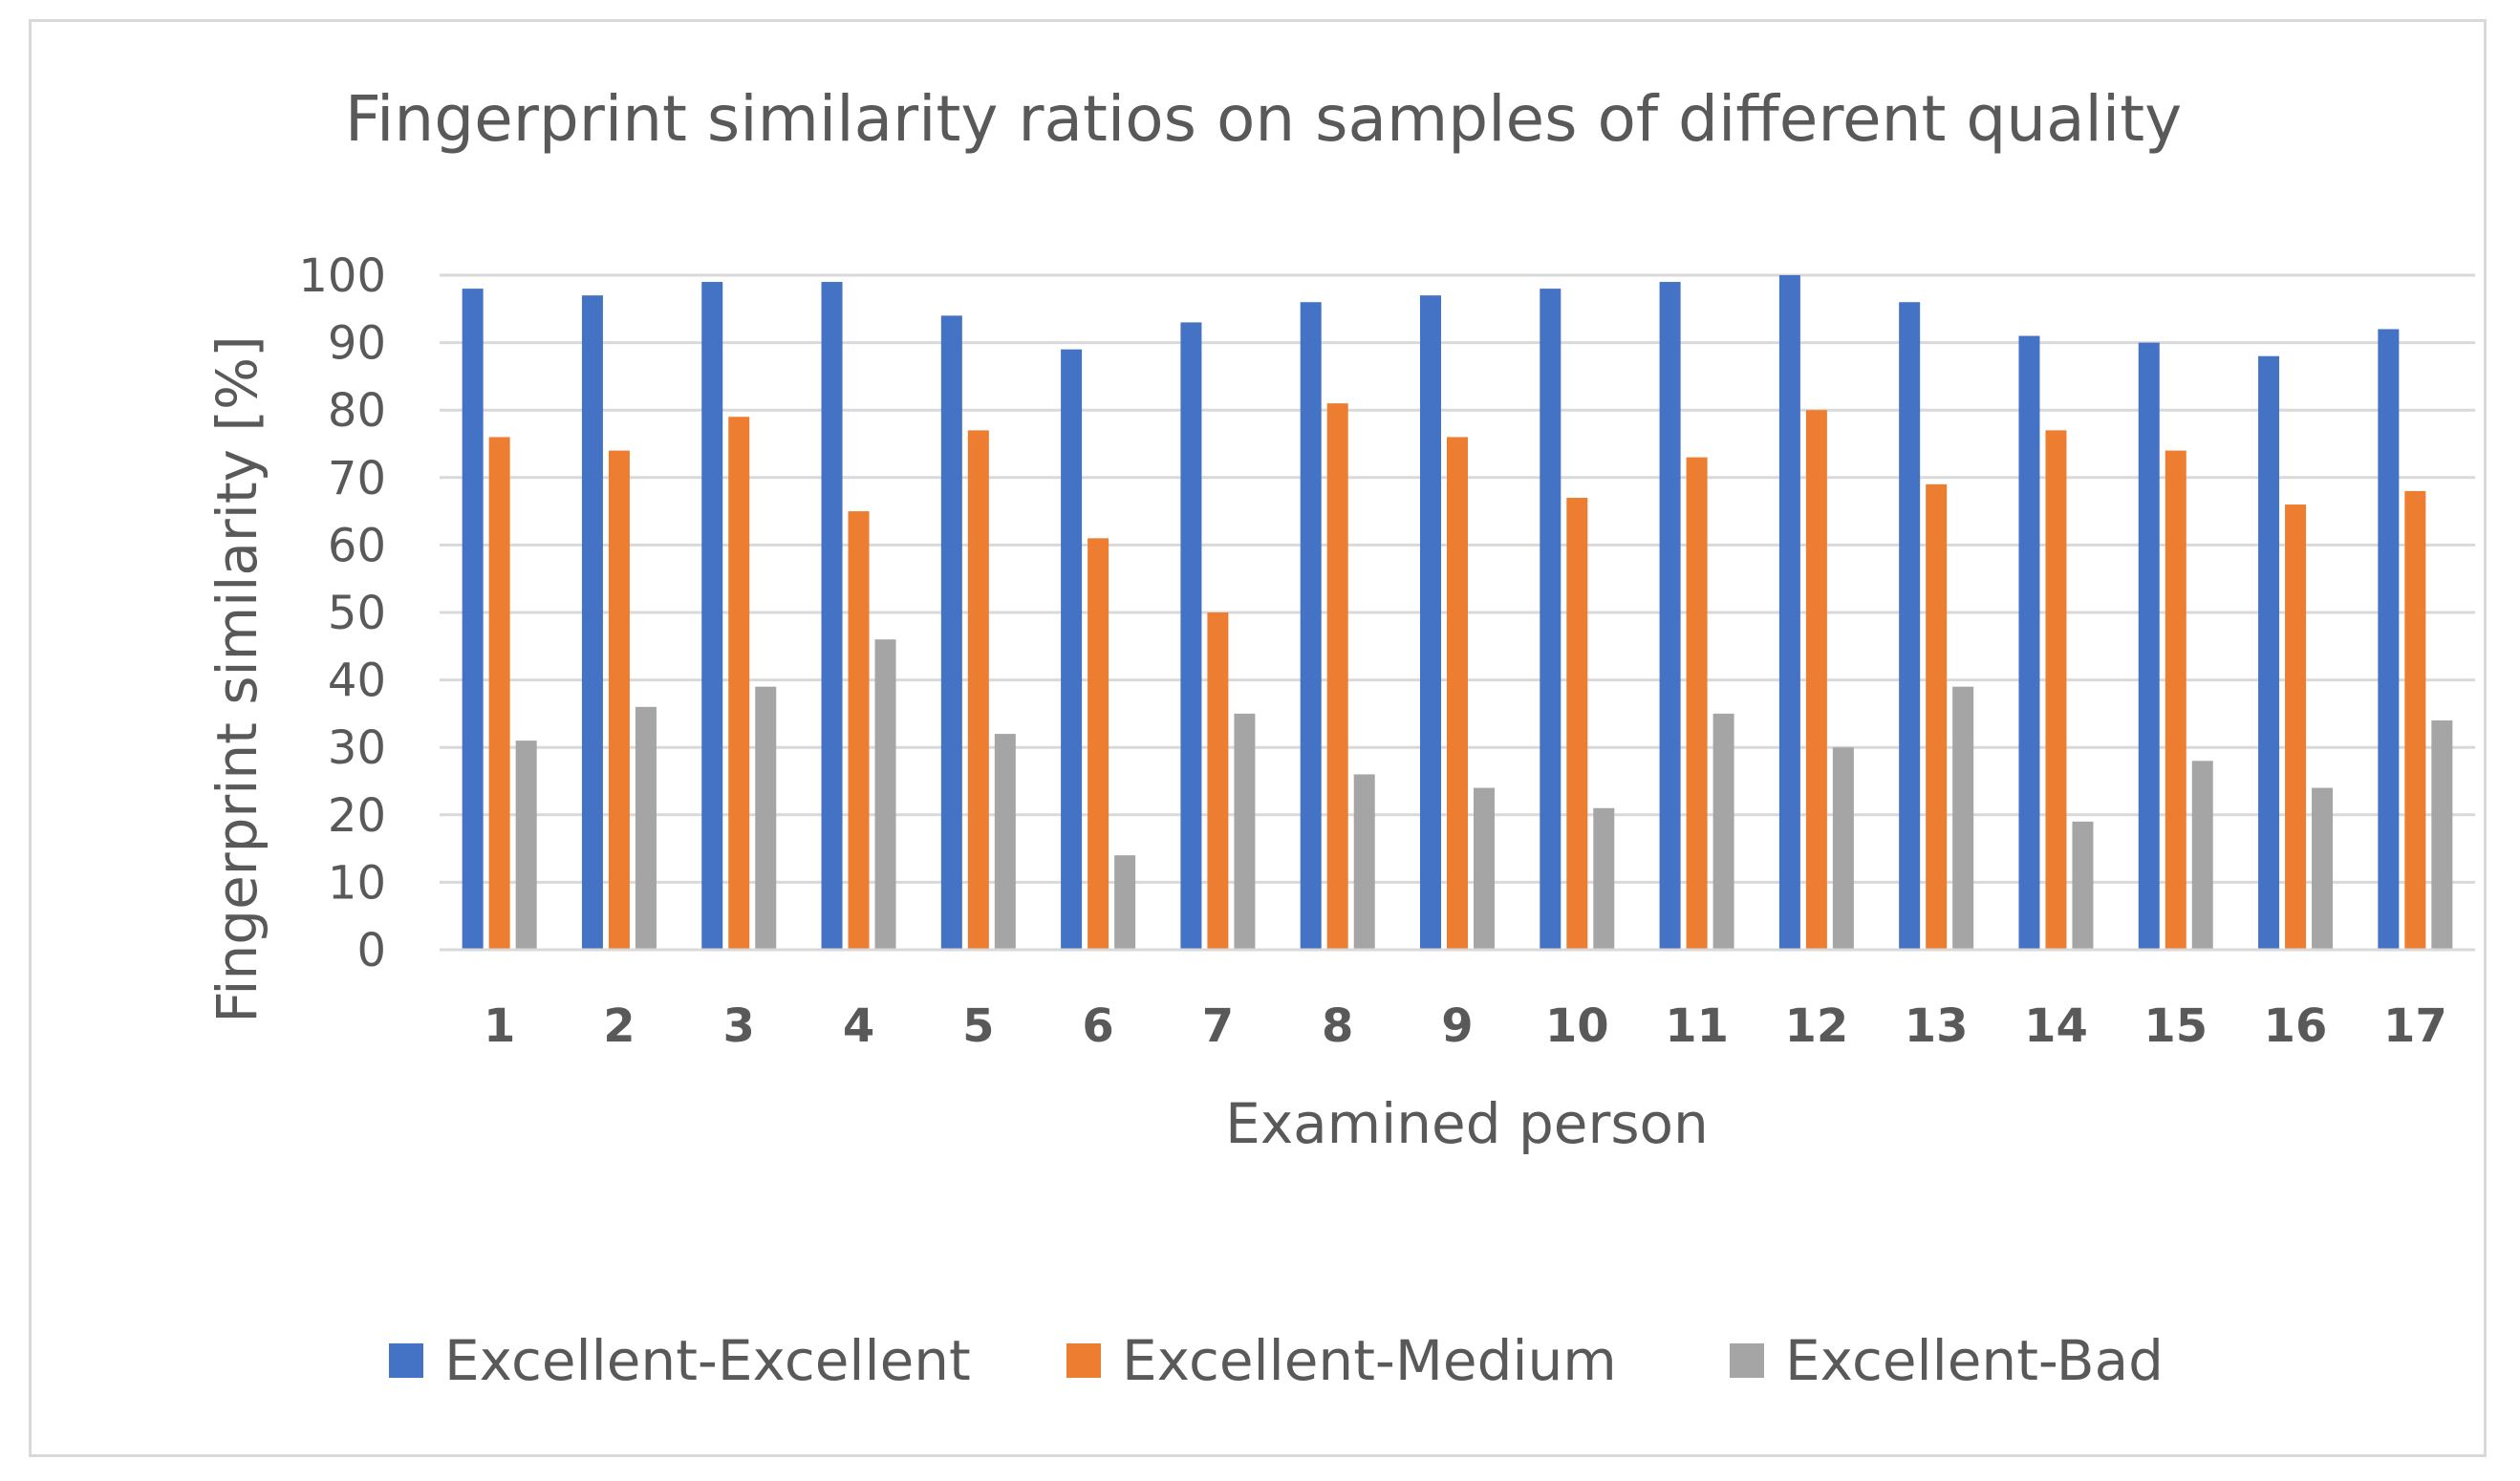 This screenshot has height=1481, width=2520. I want to click on y-tick-label: 50, so click(357, 613).